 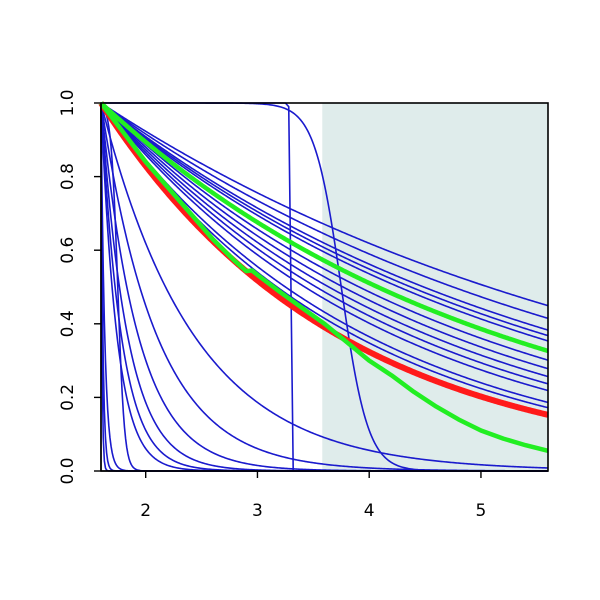 What do you see at coordinates (257, 511) in the screenshot?
I see `x-tick-label-3: 3` at bounding box center [257, 511].